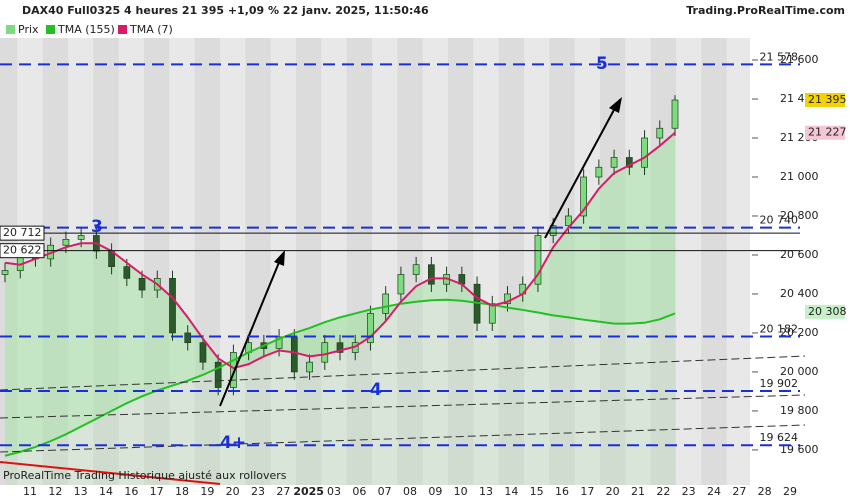  Describe the element at coordinates (602, 64) in the screenshot. I see `annotation: 5` at that location.